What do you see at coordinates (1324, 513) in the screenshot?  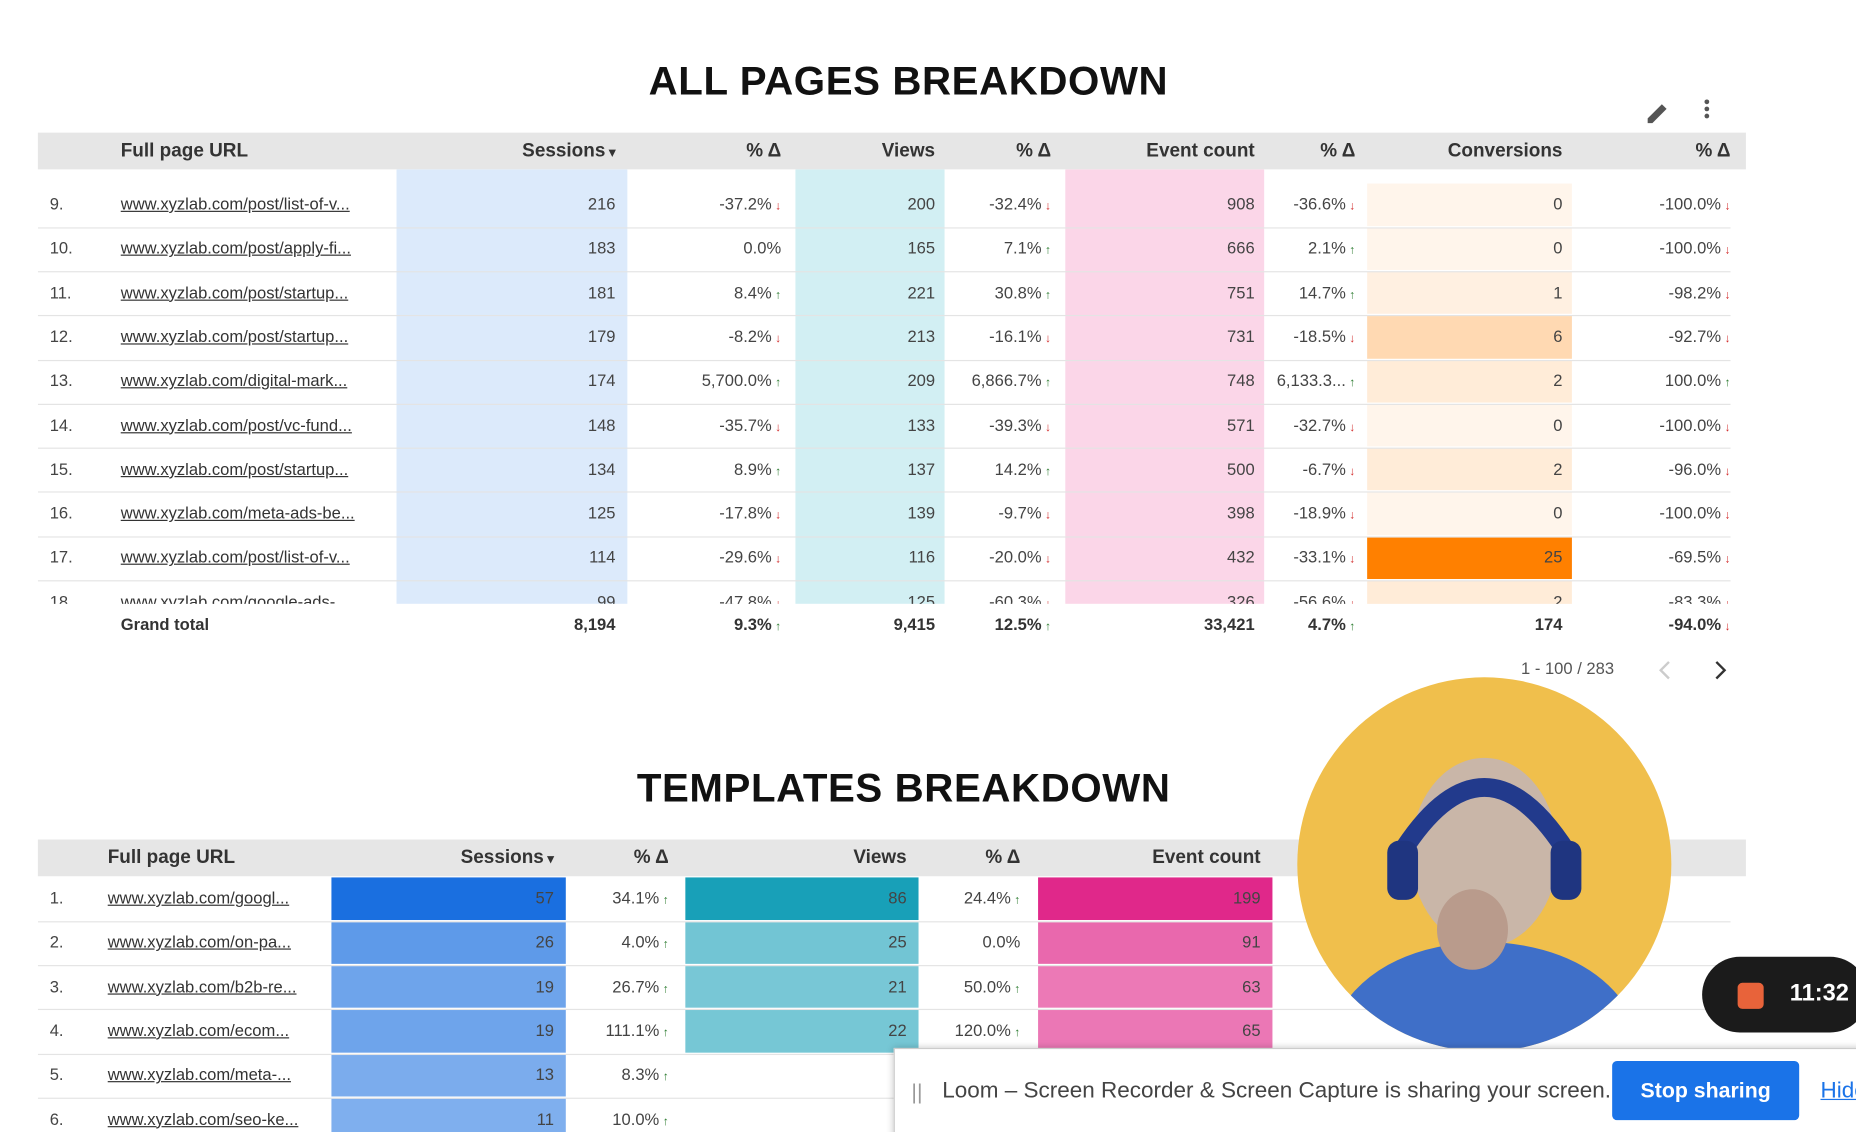 I see `cell-value: -18.9% ↓` at bounding box center [1324, 513].